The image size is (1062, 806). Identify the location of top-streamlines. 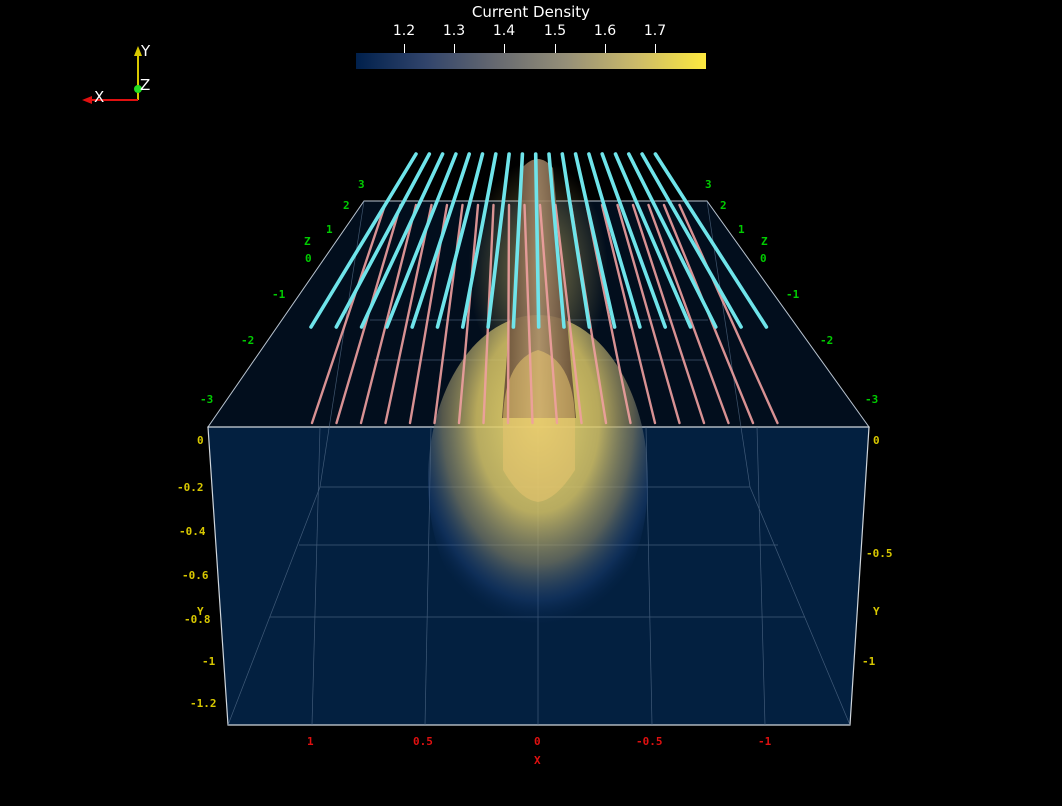
(539, 240).